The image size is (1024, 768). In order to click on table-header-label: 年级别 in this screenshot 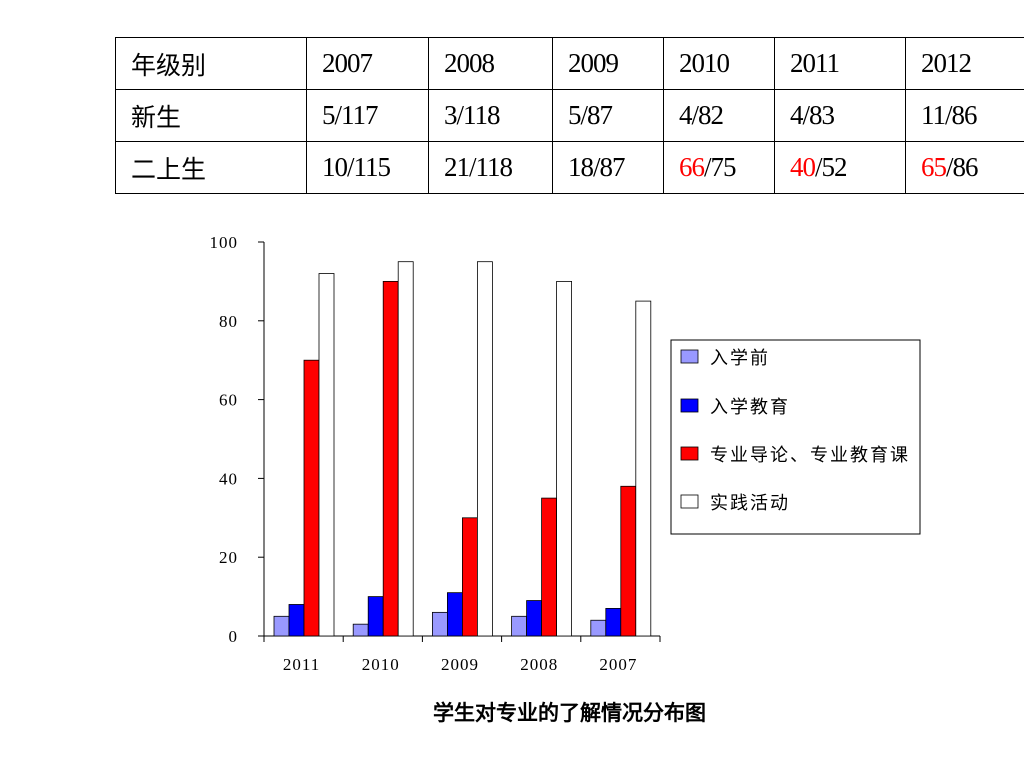, I will do `click(211, 63)`.